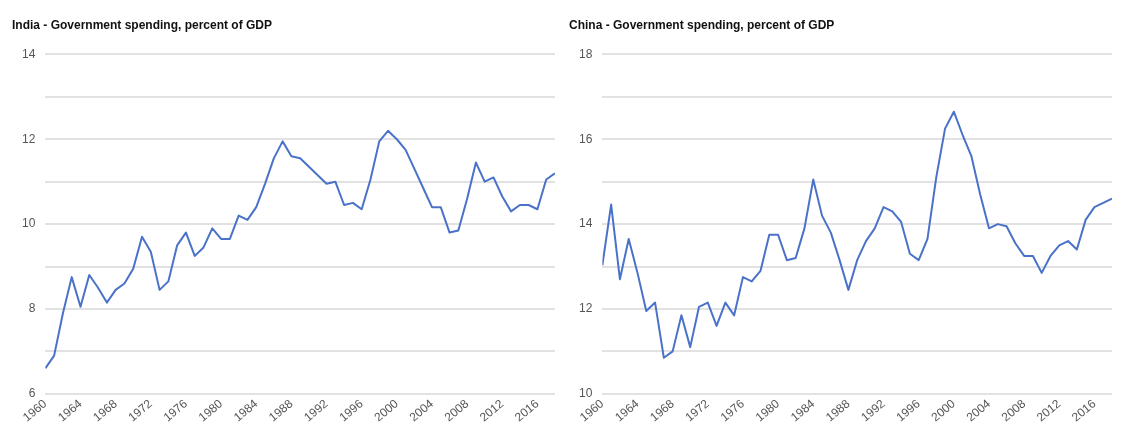 The image size is (1126, 432). What do you see at coordinates (32, 308) in the screenshot?
I see `y-tick-label: 8` at bounding box center [32, 308].